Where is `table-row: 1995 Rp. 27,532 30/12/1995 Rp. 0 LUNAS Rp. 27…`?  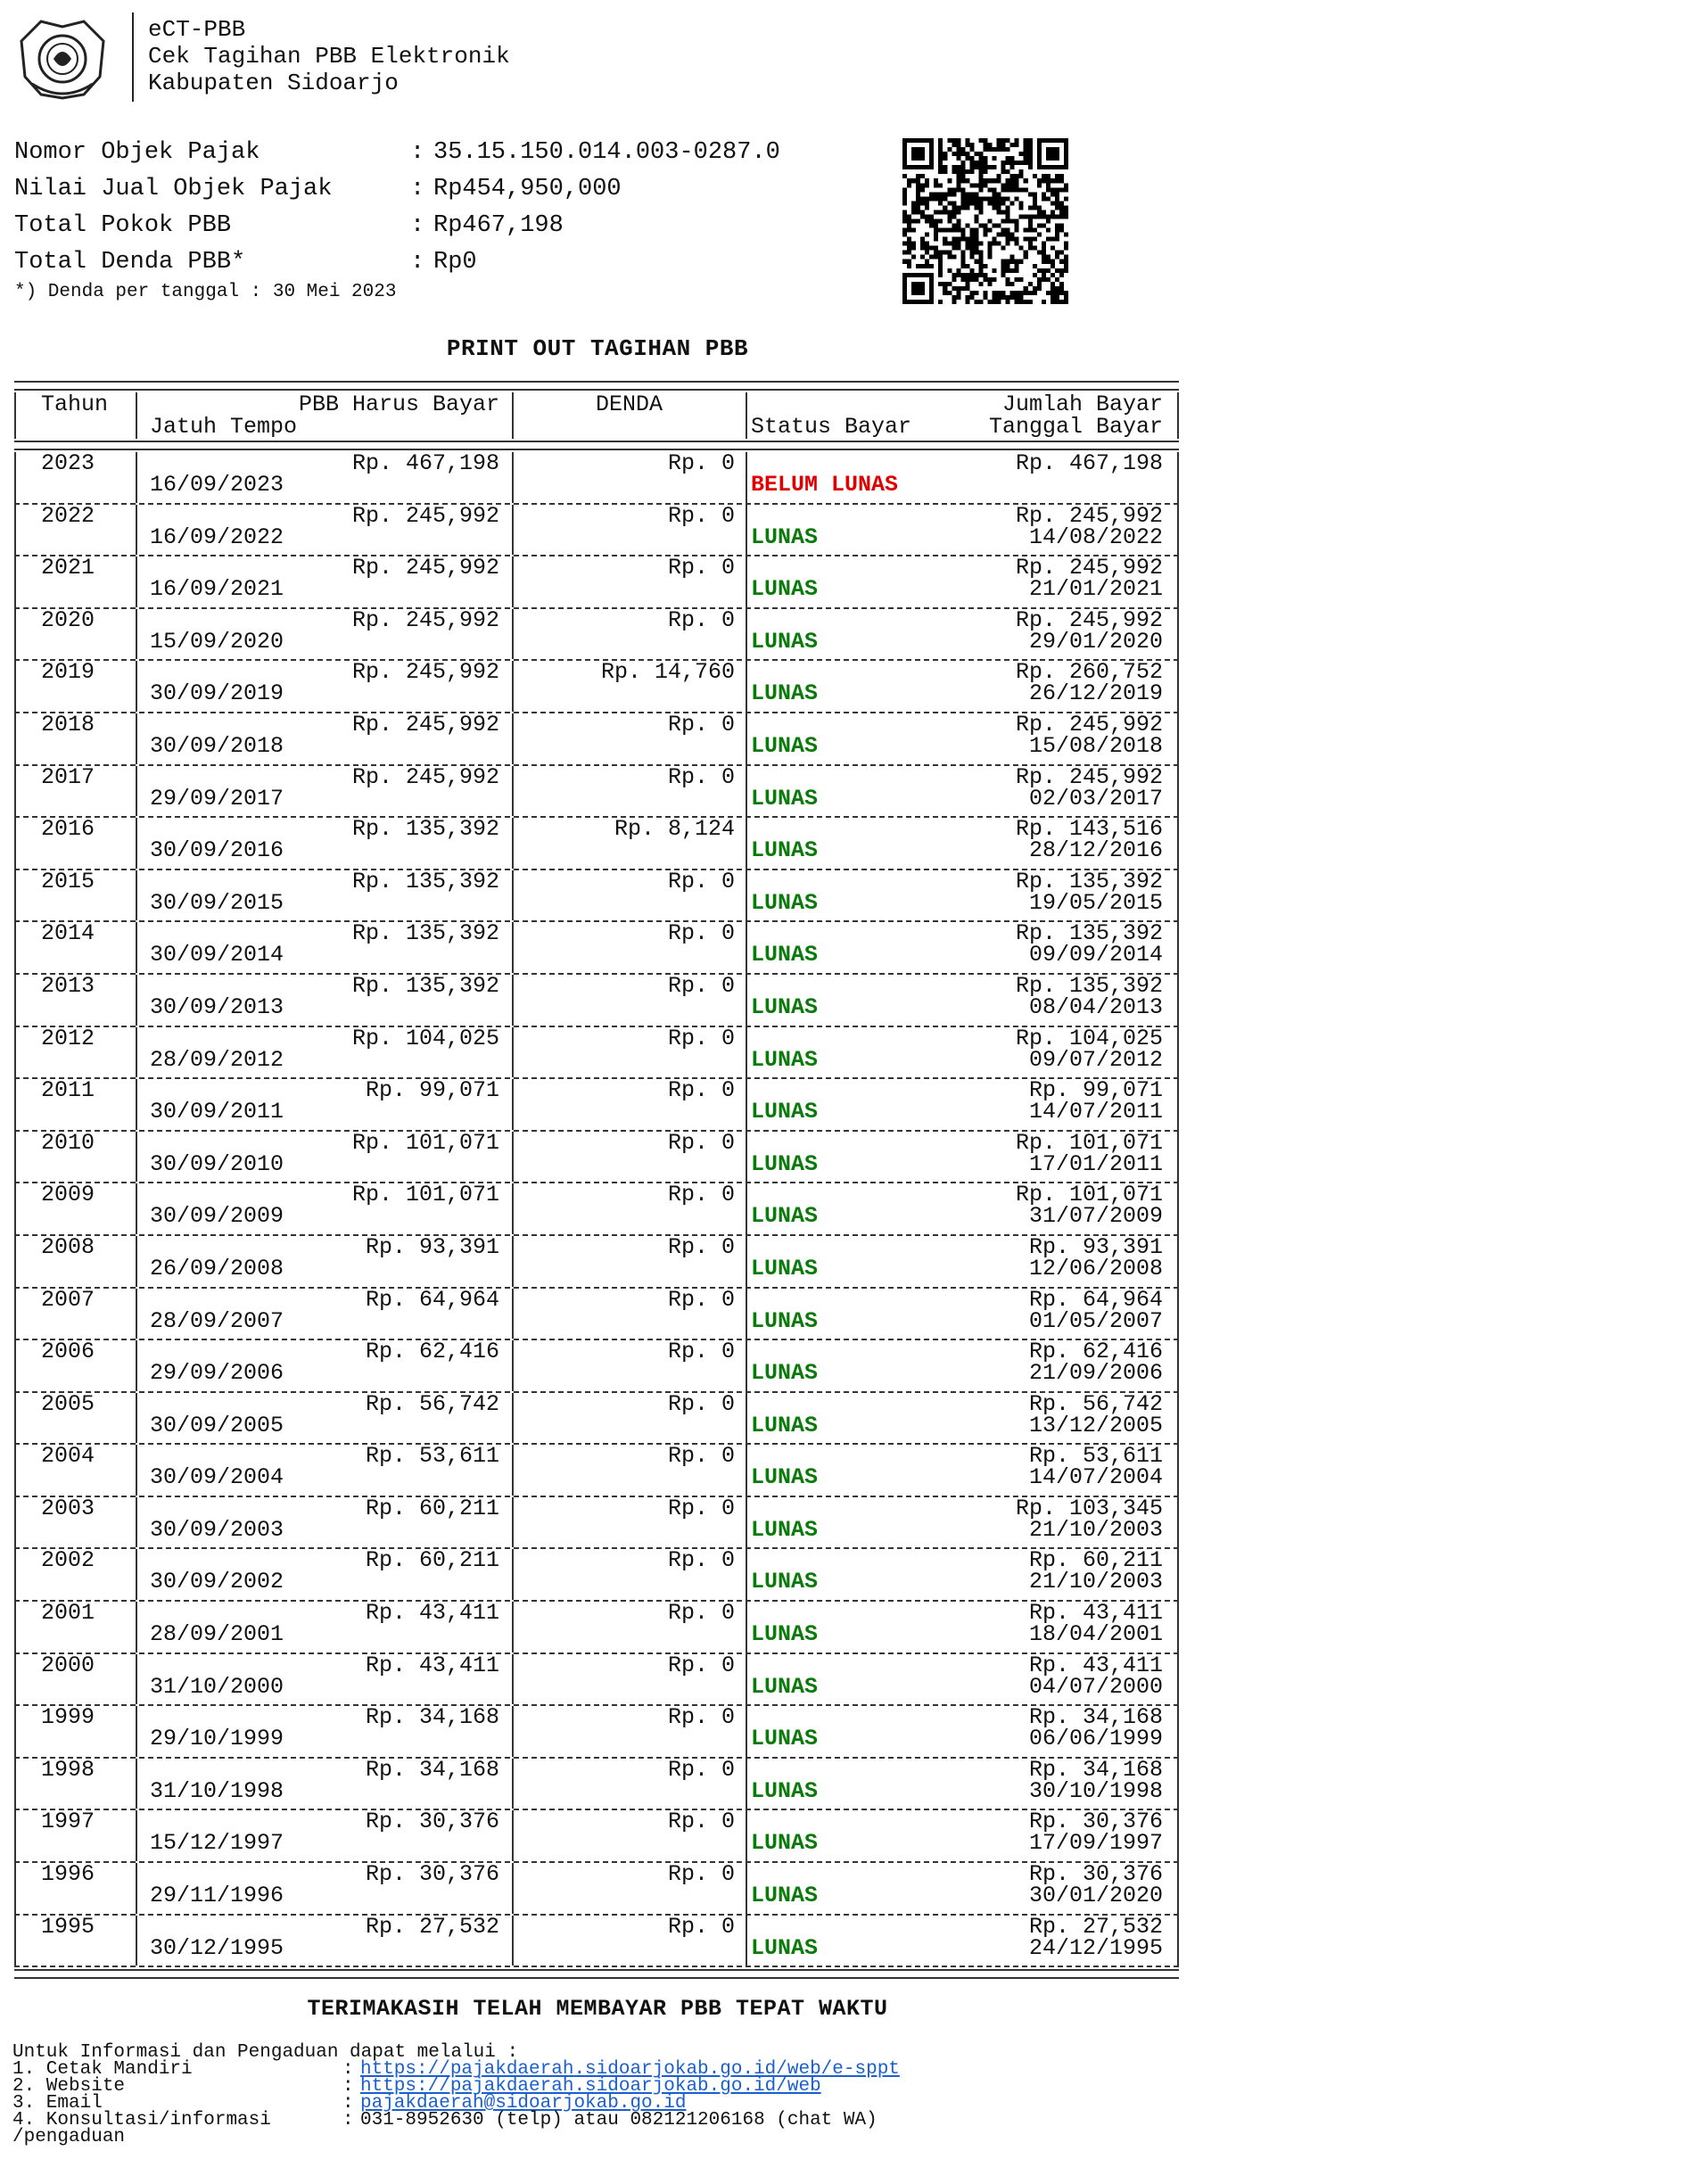
table-row: 1995 Rp. 27,532 30/12/1995 Rp. 0 LUNAS Rp. 27… is located at coordinates (597, 1940).